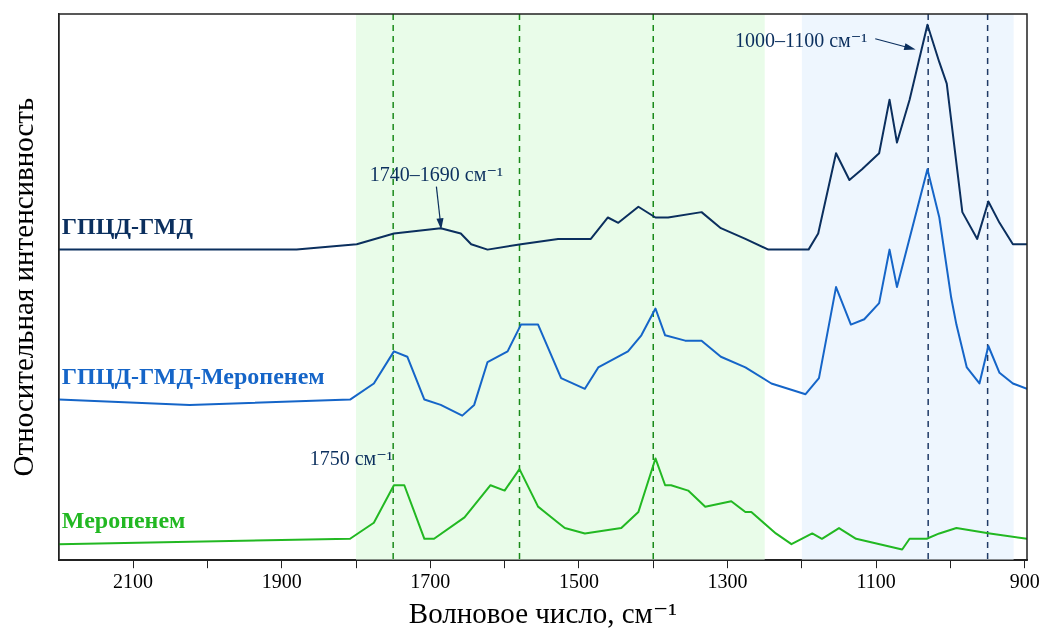  Describe the element at coordinates (23, 287) in the screenshot. I see `y-axis-title: Относительная интенсивность` at that location.